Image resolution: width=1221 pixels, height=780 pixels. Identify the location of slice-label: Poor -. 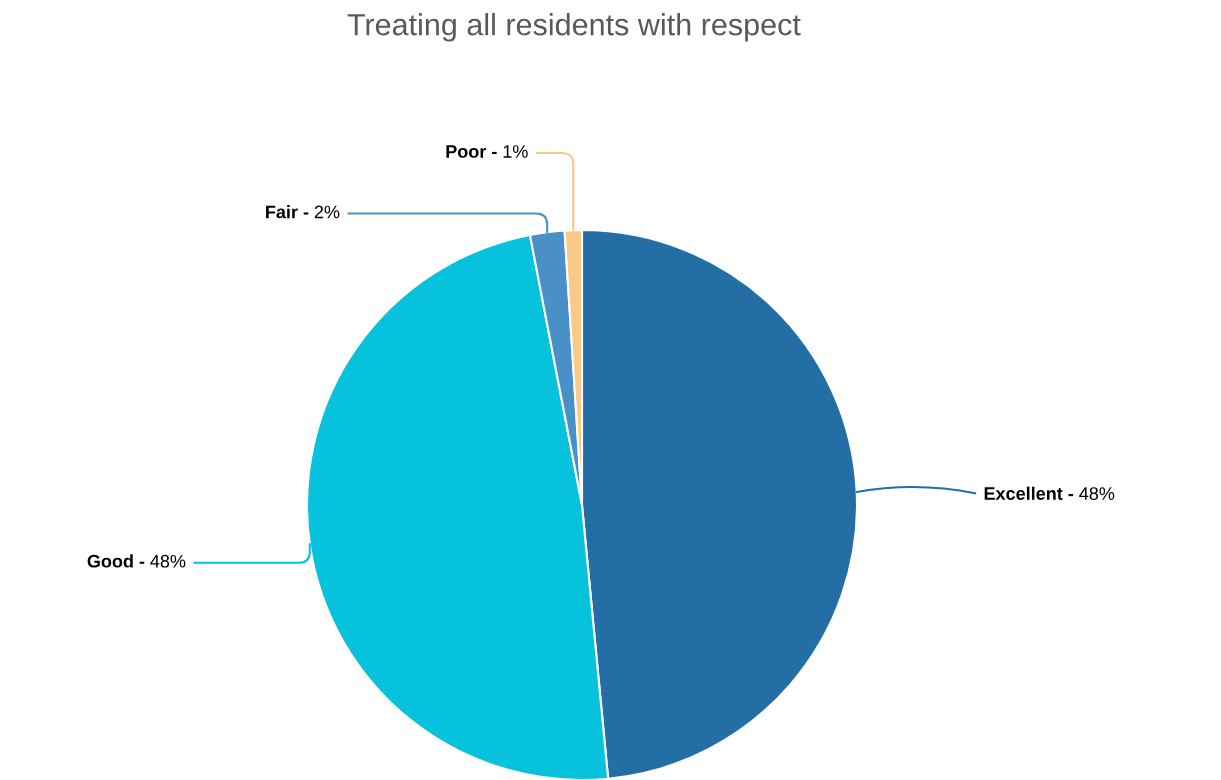
(471, 151).